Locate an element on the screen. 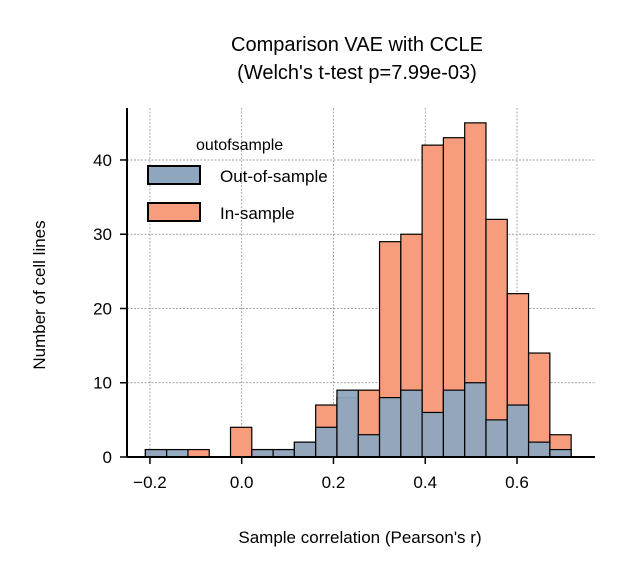 This screenshot has width=621, height=577. x-ticks: −0.2 0.0 0.2 0.4 0.6 is located at coordinates (331, 474).